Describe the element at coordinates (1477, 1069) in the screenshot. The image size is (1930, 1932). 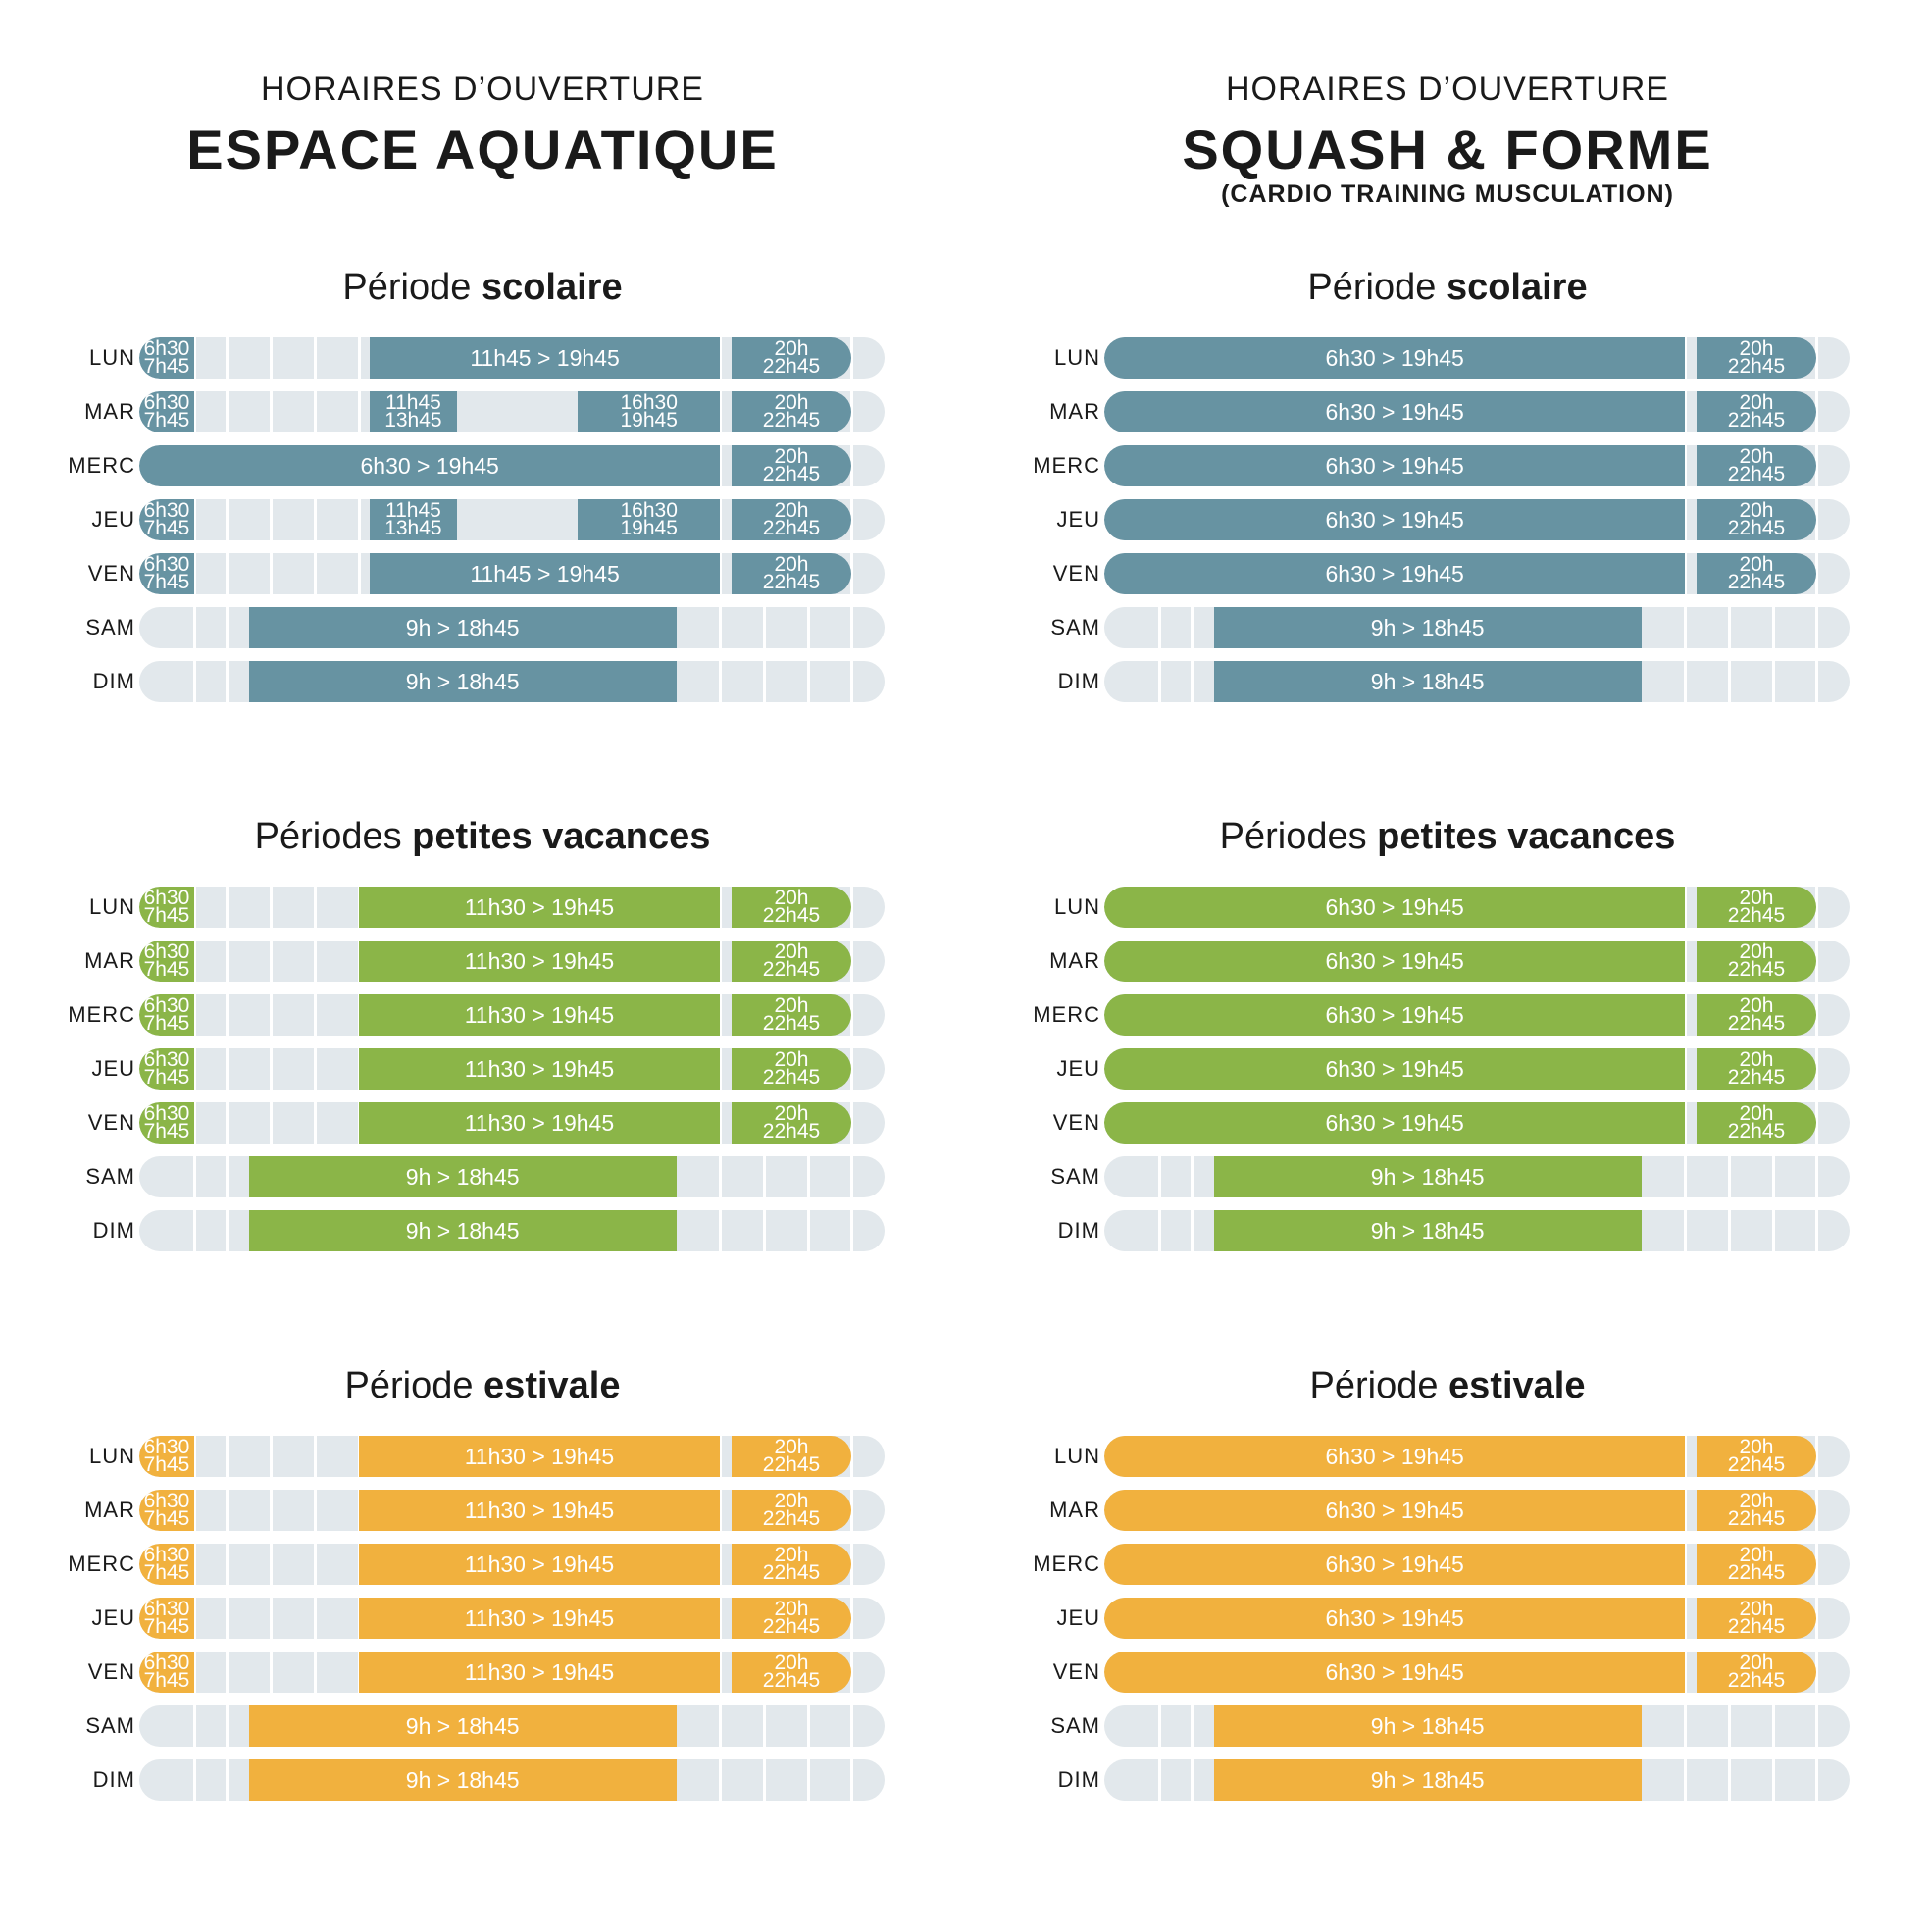
I see `timeline-track: 6h30 > 19h45 20h 22h45` at that location.